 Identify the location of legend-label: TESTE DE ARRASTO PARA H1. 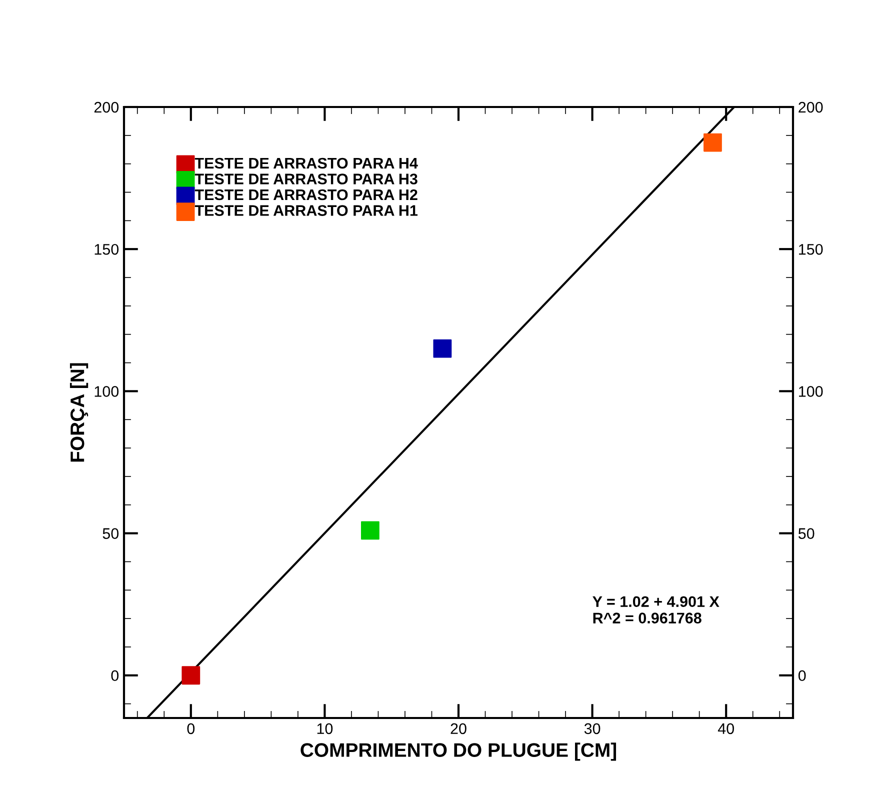
(306, 210).